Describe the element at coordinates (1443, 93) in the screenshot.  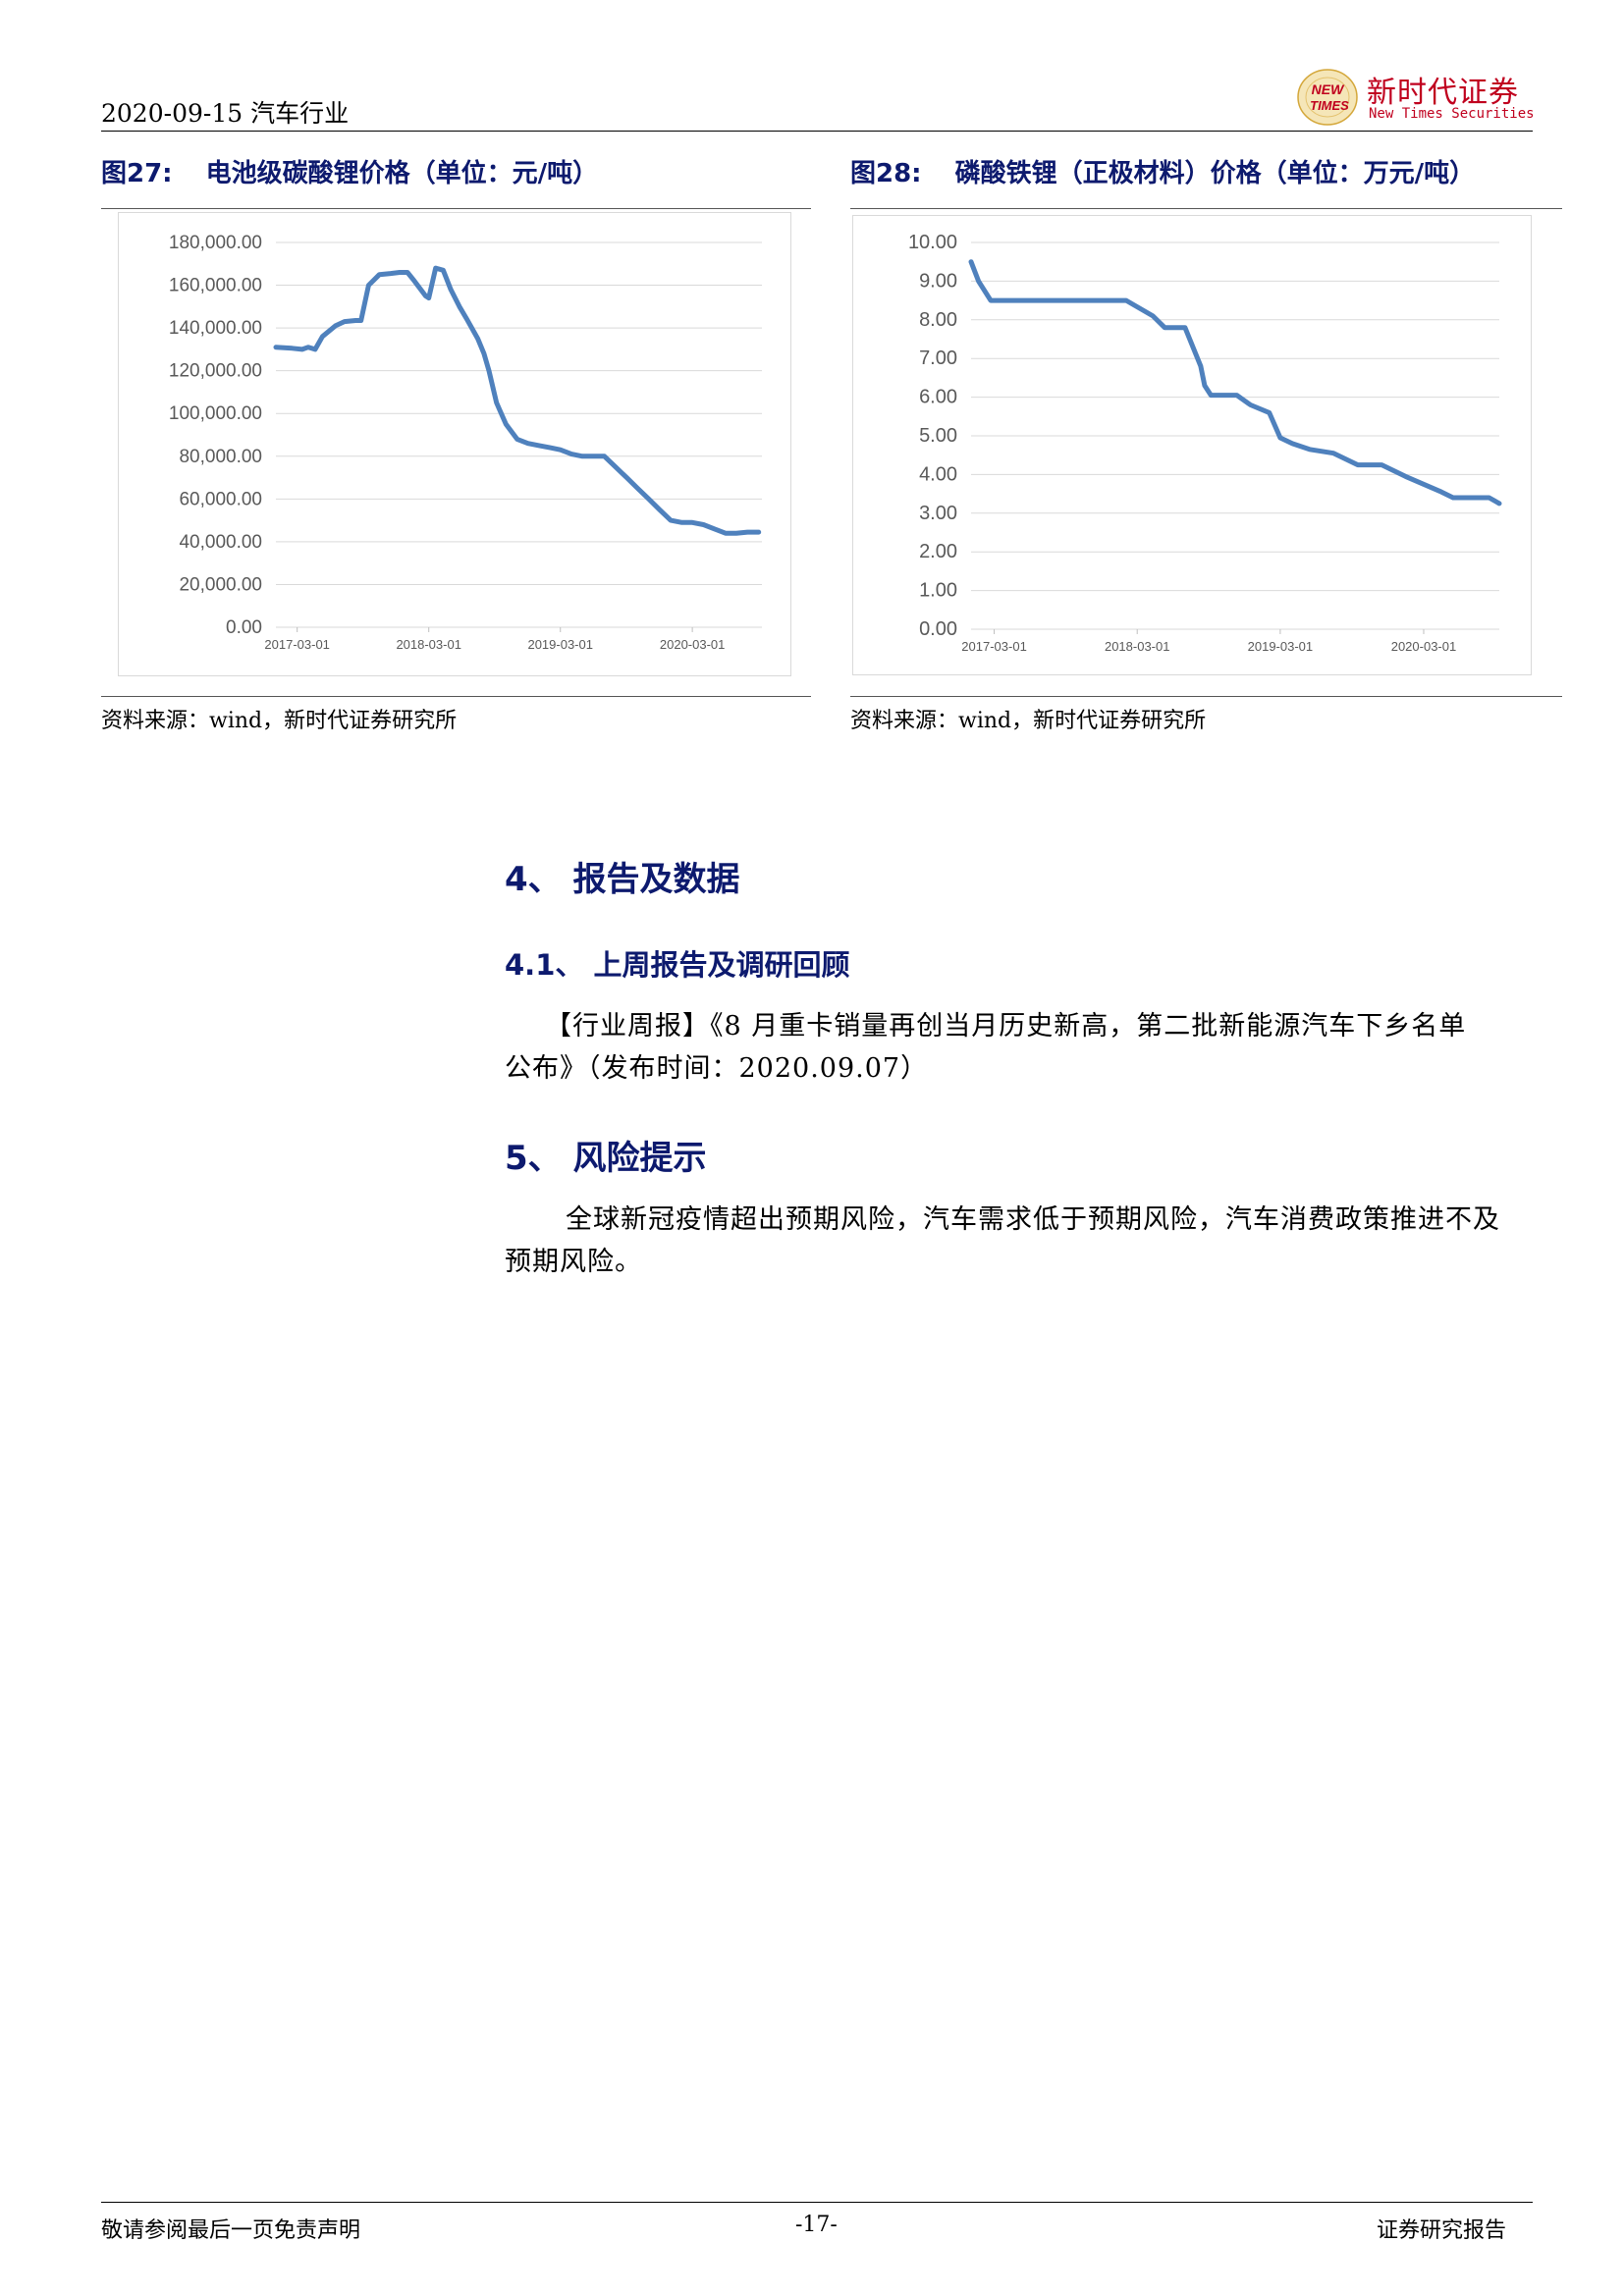
I see `logo-text-cn: 新时代证券` at that location.